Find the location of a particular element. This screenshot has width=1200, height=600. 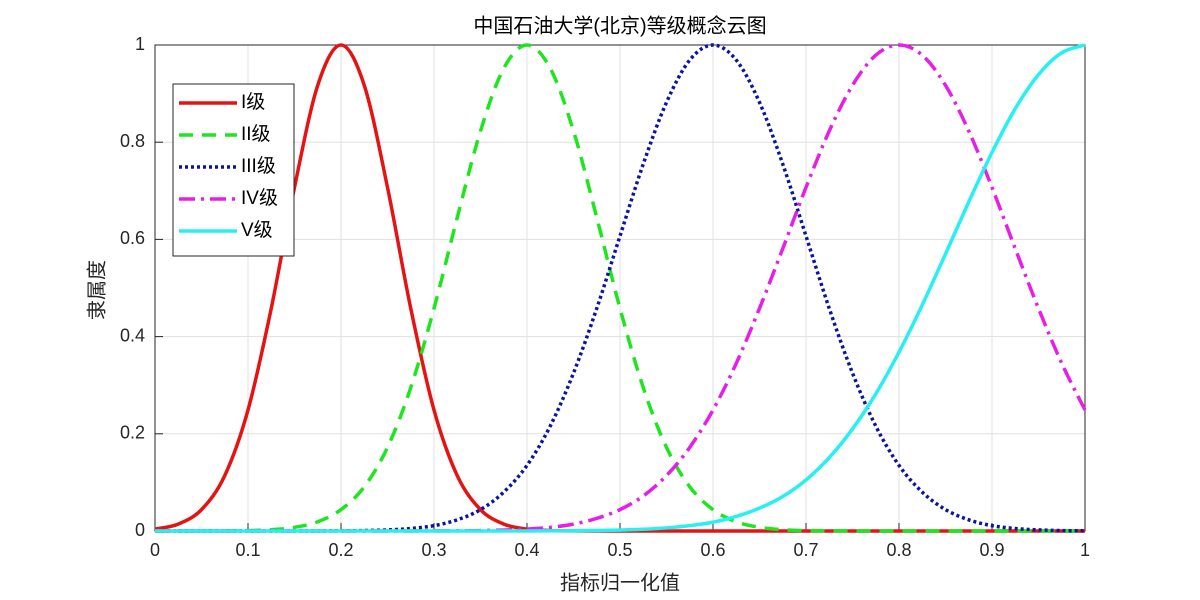

legend-label: IV级 is located at coordinates (259, 198).